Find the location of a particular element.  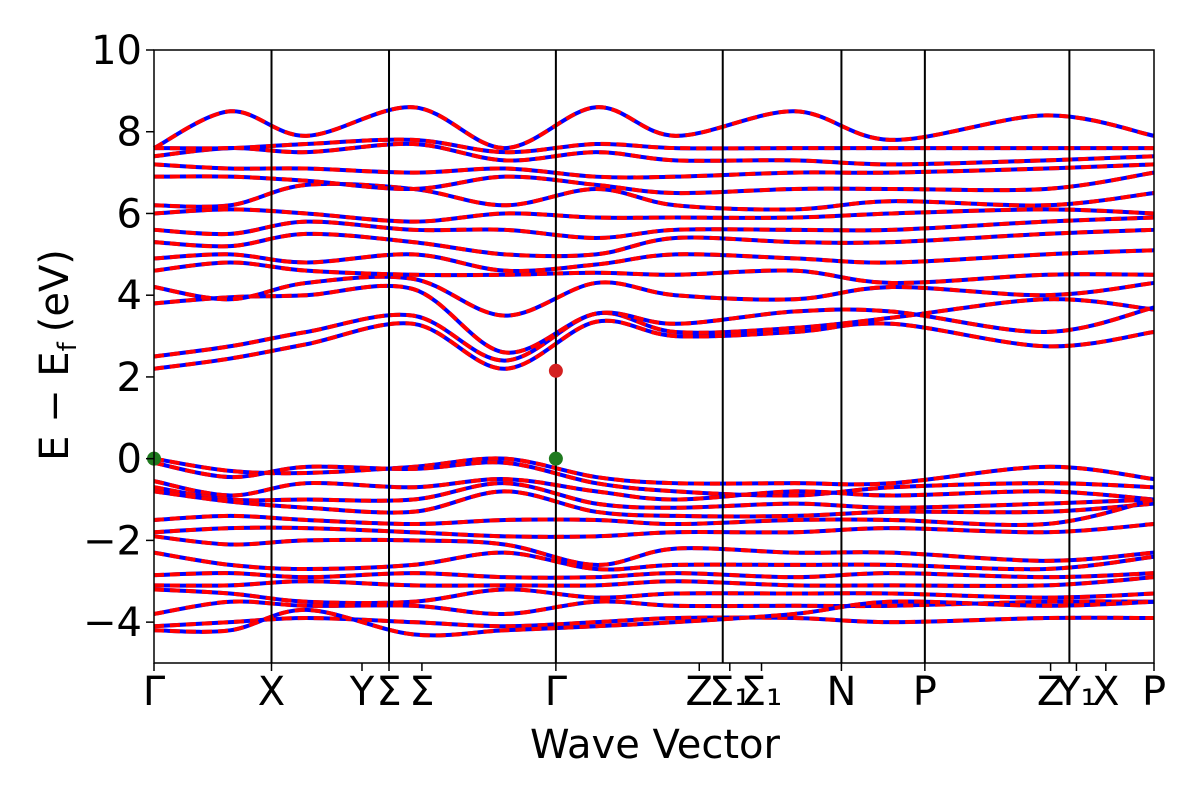

y-axis-label-main: E − E is located at coordinates (55, 406).